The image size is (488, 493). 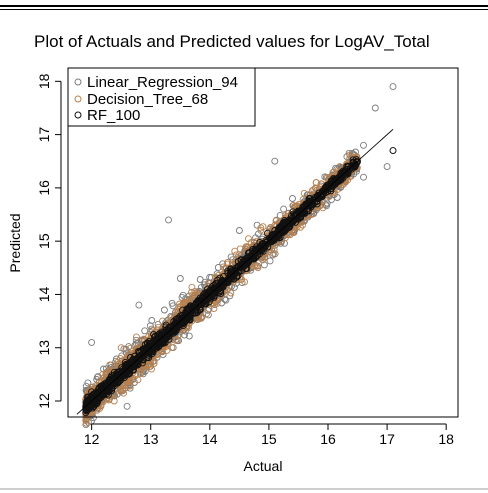 I want to click on legend-label: RF_100, so click(x=113, y=115).